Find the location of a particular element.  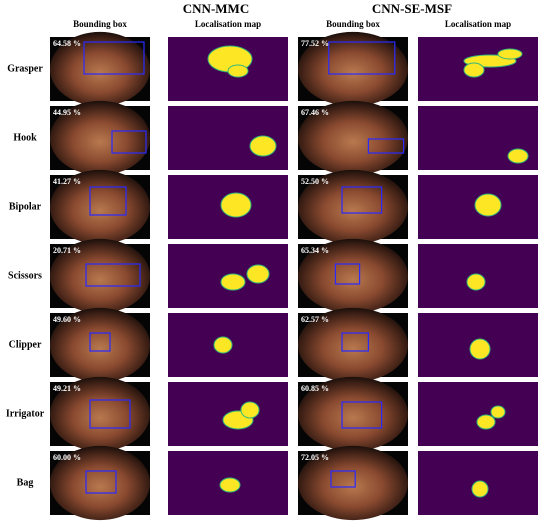

tool-label: Hook is located at coordinates (25, 137).